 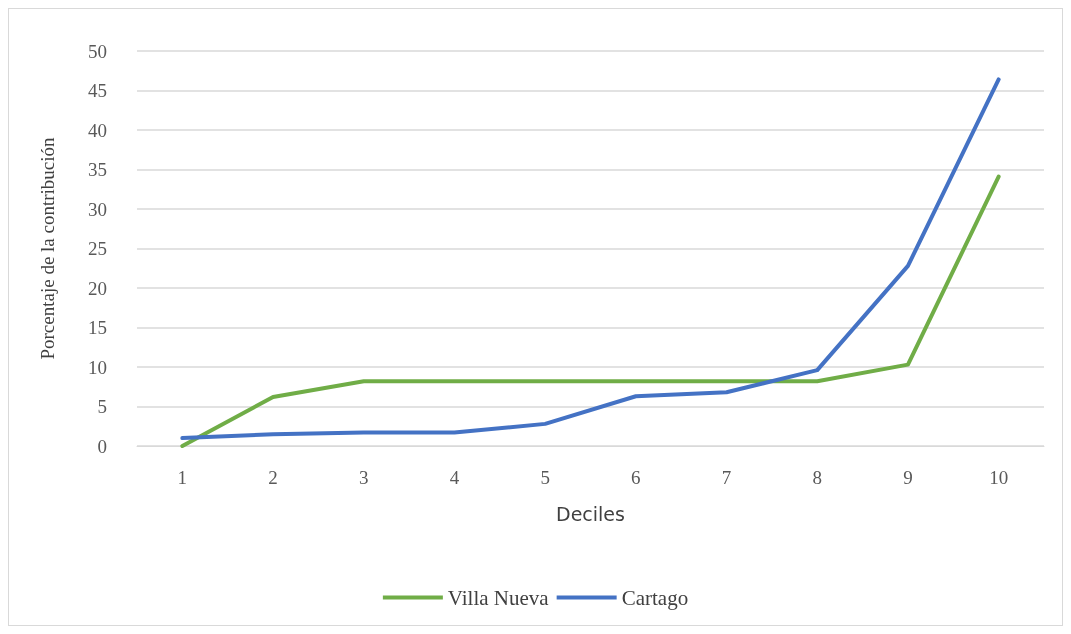 I want to click on y-tick-label: 35, so click(x=97, y=169).